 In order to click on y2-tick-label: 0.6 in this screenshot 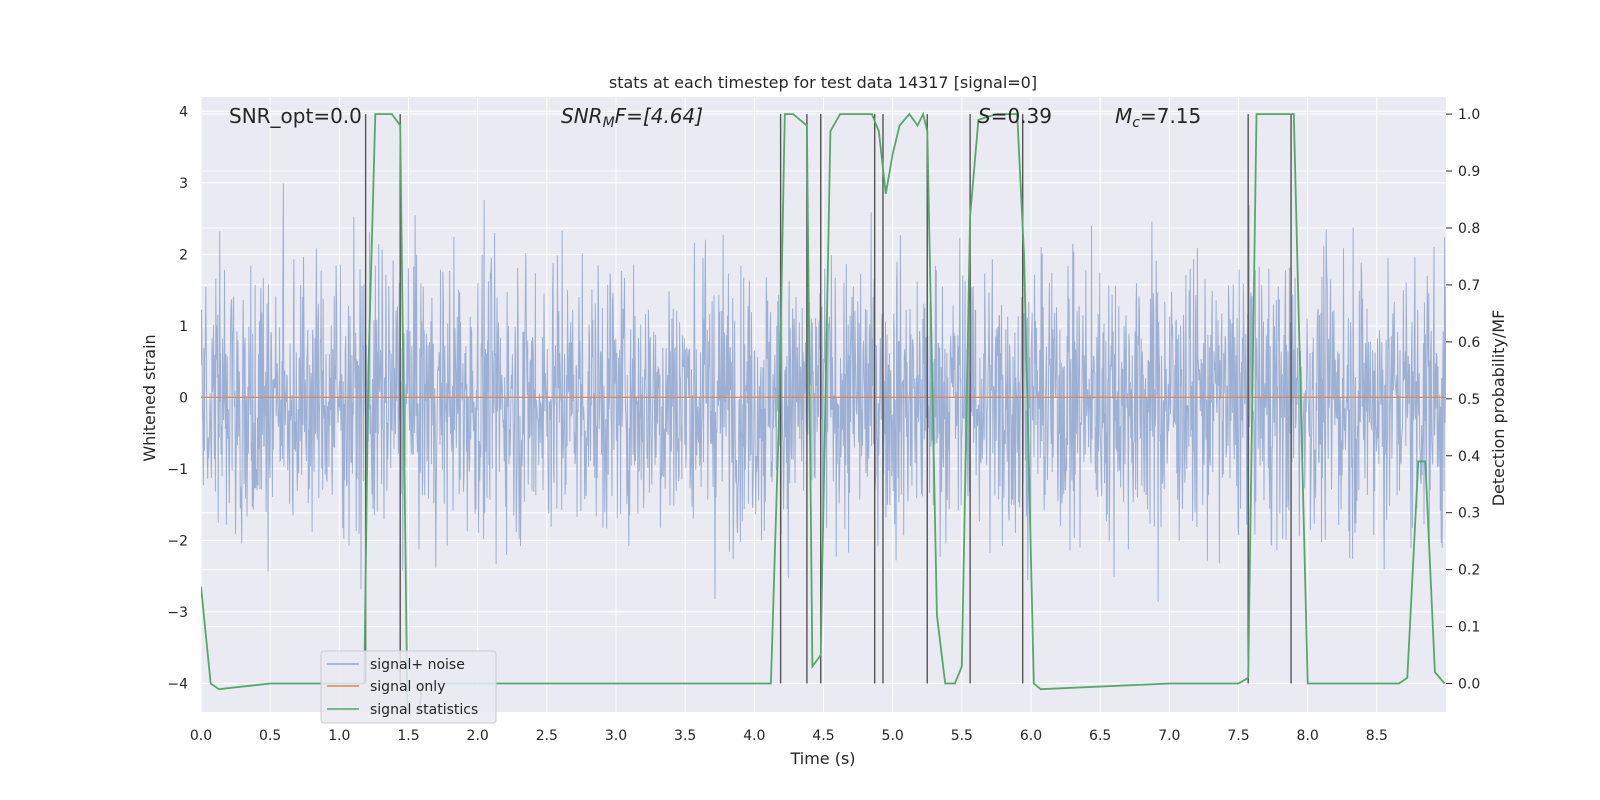, I will do `click(1469, 343)`.